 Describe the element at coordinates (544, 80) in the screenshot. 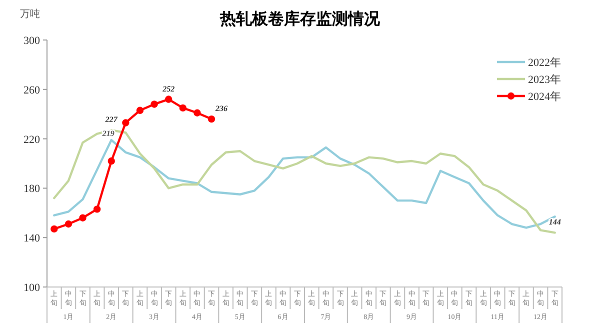

I see `legend-label: 2023年` at that location.